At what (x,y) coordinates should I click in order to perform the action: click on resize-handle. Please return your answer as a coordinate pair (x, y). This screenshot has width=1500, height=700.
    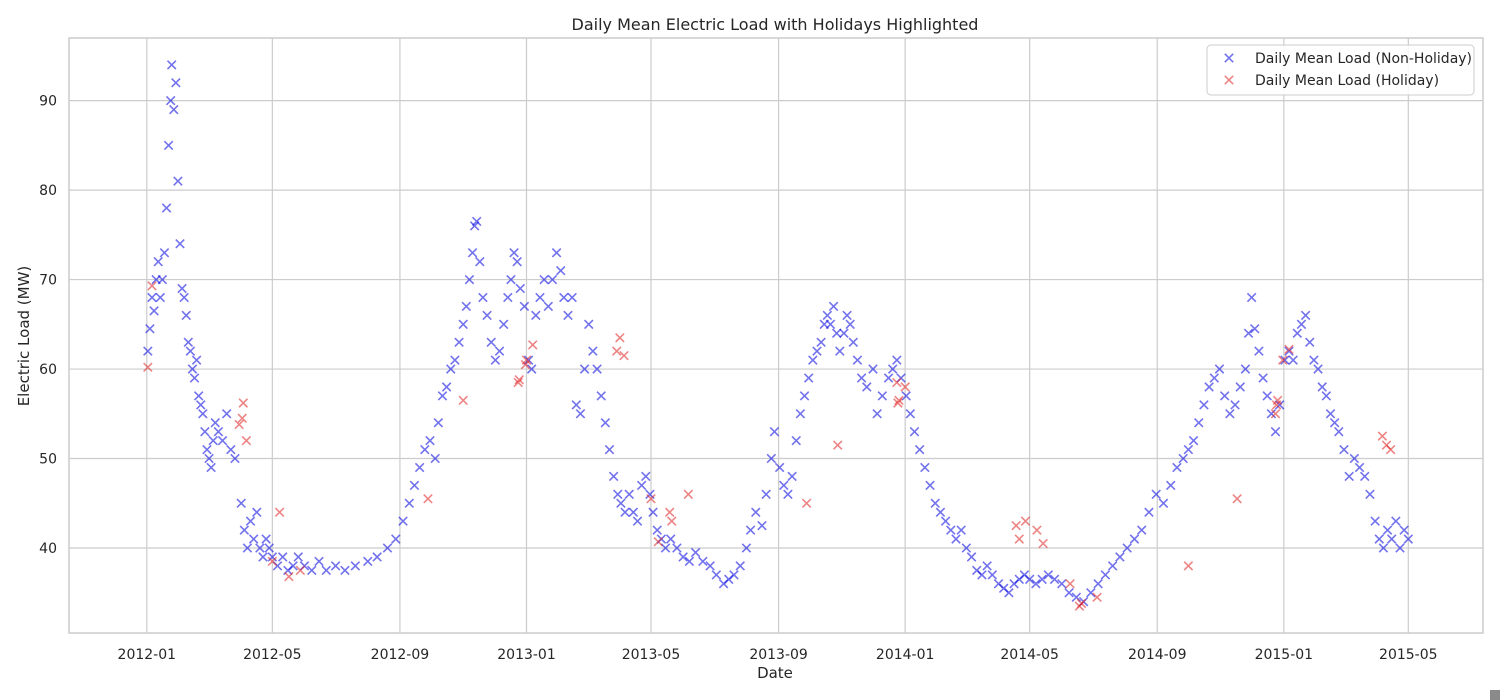
    Looking at the image, I should click on (1495, 695).